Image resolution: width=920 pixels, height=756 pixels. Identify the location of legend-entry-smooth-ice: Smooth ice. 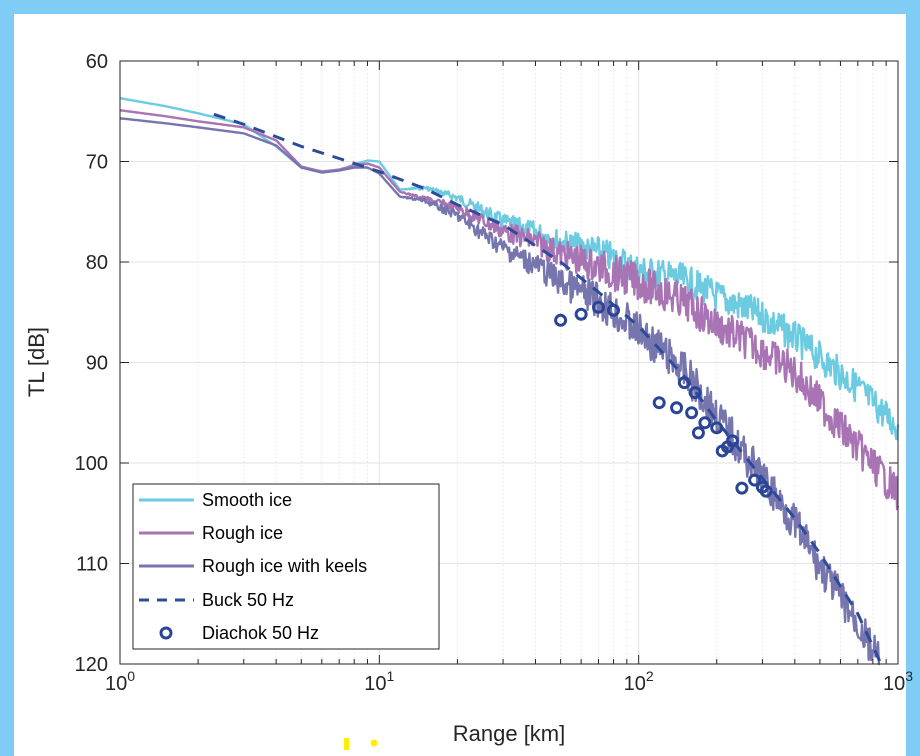
(215, 500).